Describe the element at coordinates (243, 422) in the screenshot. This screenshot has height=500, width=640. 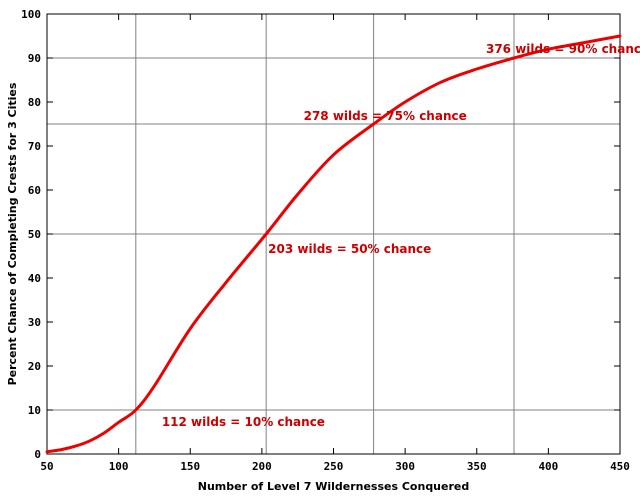
I see `annotation-label: 112 wilds = 10% chance` at that location.